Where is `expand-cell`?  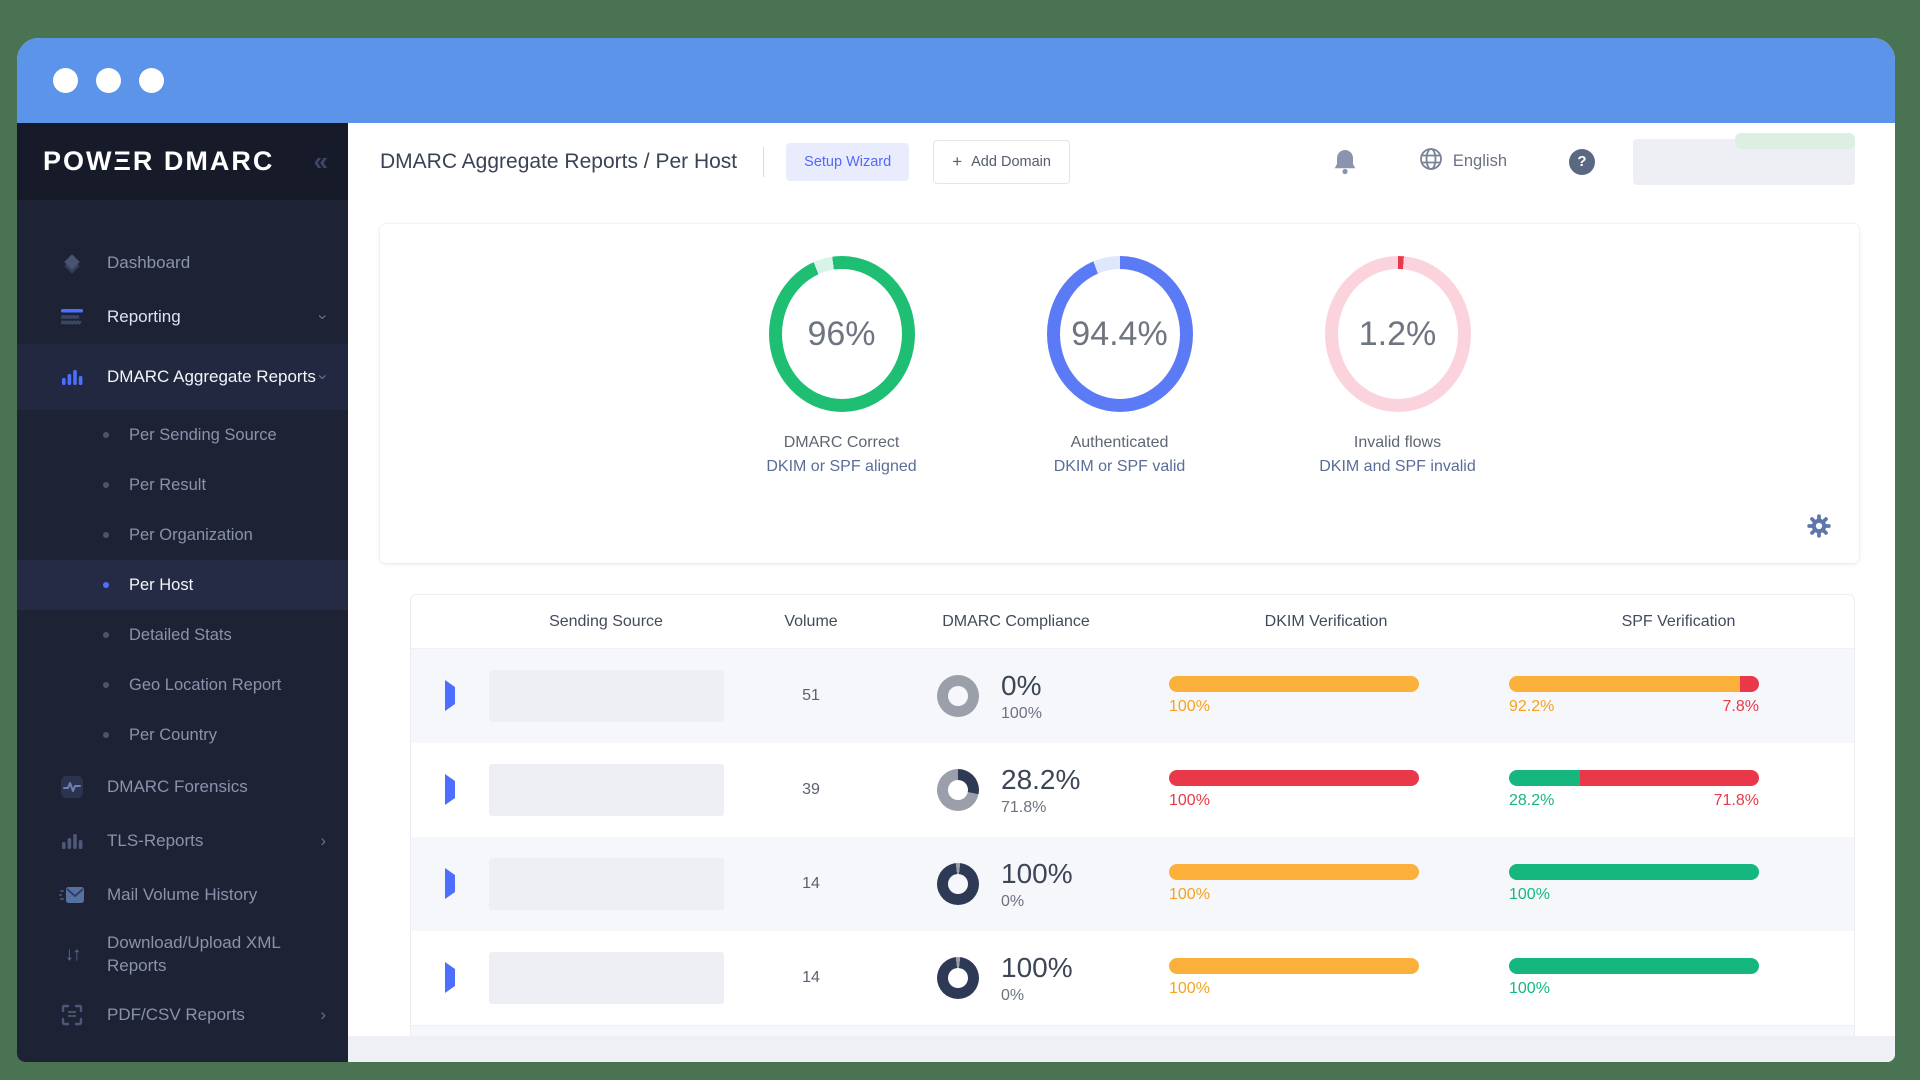
expand-cell is located at coordinates (441, 695).